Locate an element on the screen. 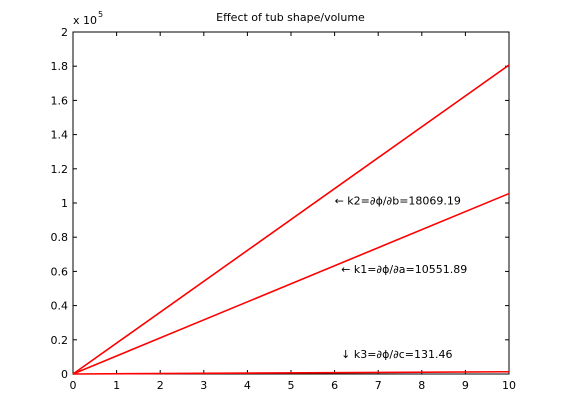 This screenshot has height=420, width=561. x-tick-label: 7 is located at coordinates (378, 385).